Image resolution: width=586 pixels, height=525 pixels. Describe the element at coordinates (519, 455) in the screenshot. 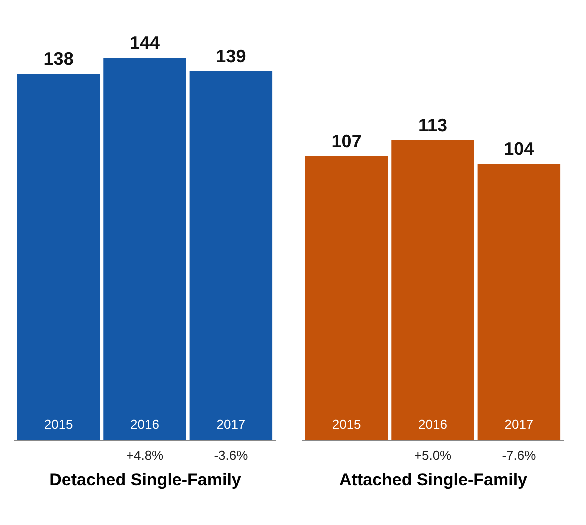

I see `text: -7.6%` at that location.